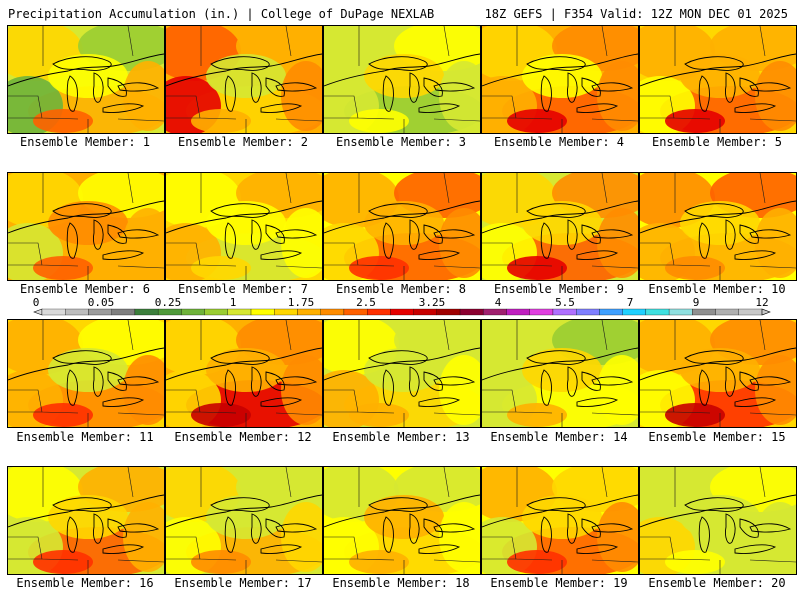 The width and height of the screenshot is (800, 600). Describe the element at coordinates (717, 437) in the screenshot. I see `ensemble-member-label: Ensemble Member: 15` at that location.